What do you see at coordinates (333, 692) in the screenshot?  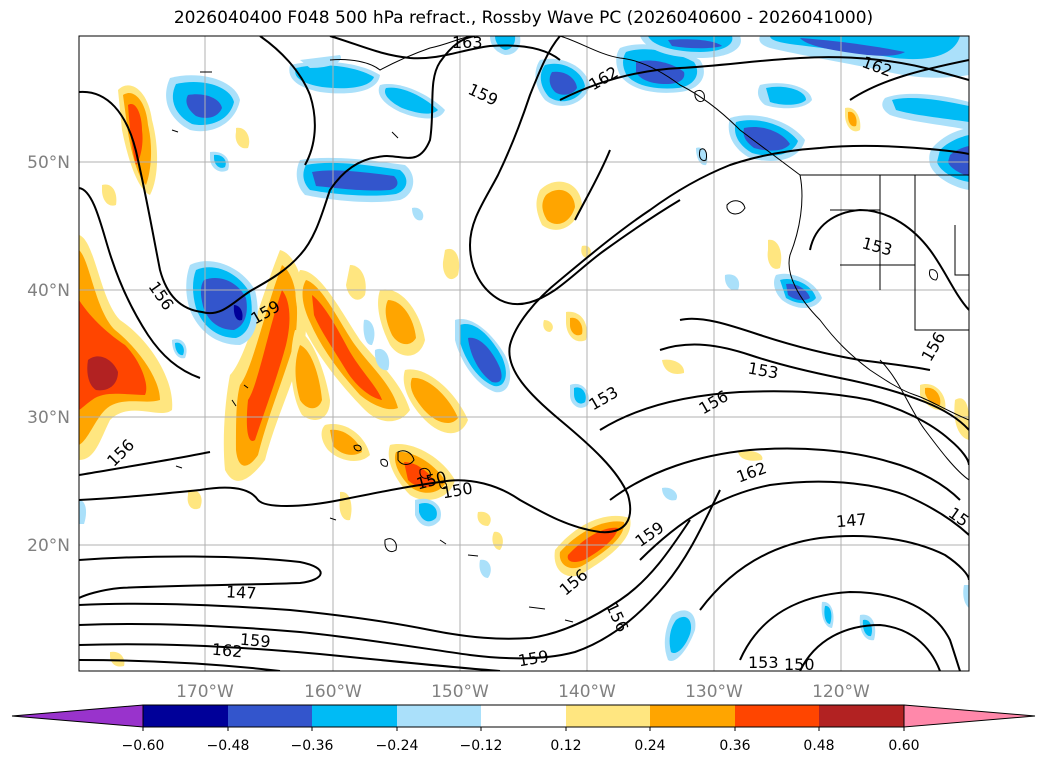 I see `lon-label-160w: 160°W` at bounding box center [333, 692].